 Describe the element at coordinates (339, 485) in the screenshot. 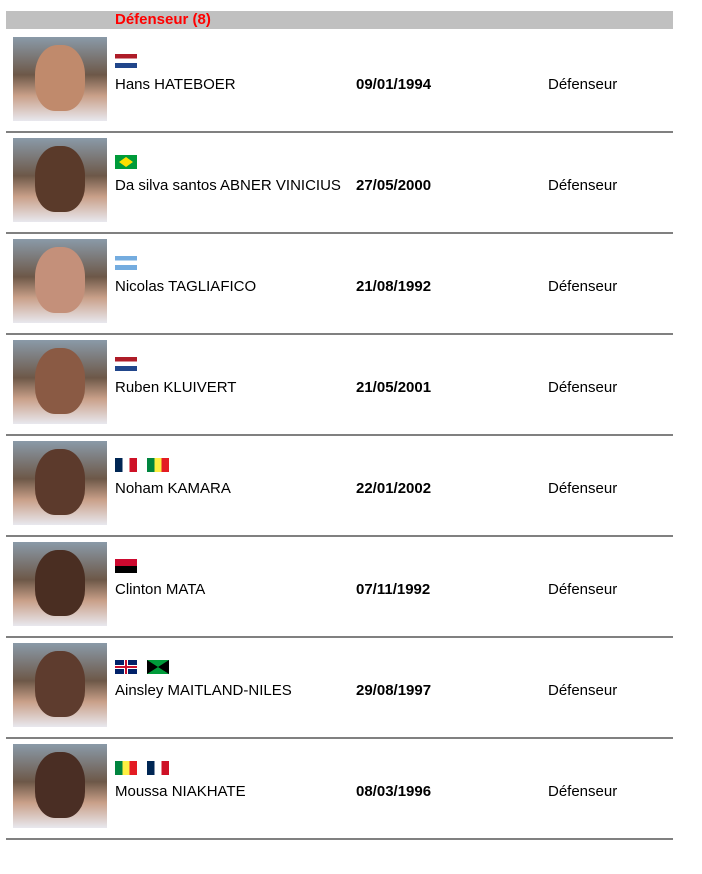

I see `player-row: Noham KAMARA 22/01/2002 Défenseur` at that location.